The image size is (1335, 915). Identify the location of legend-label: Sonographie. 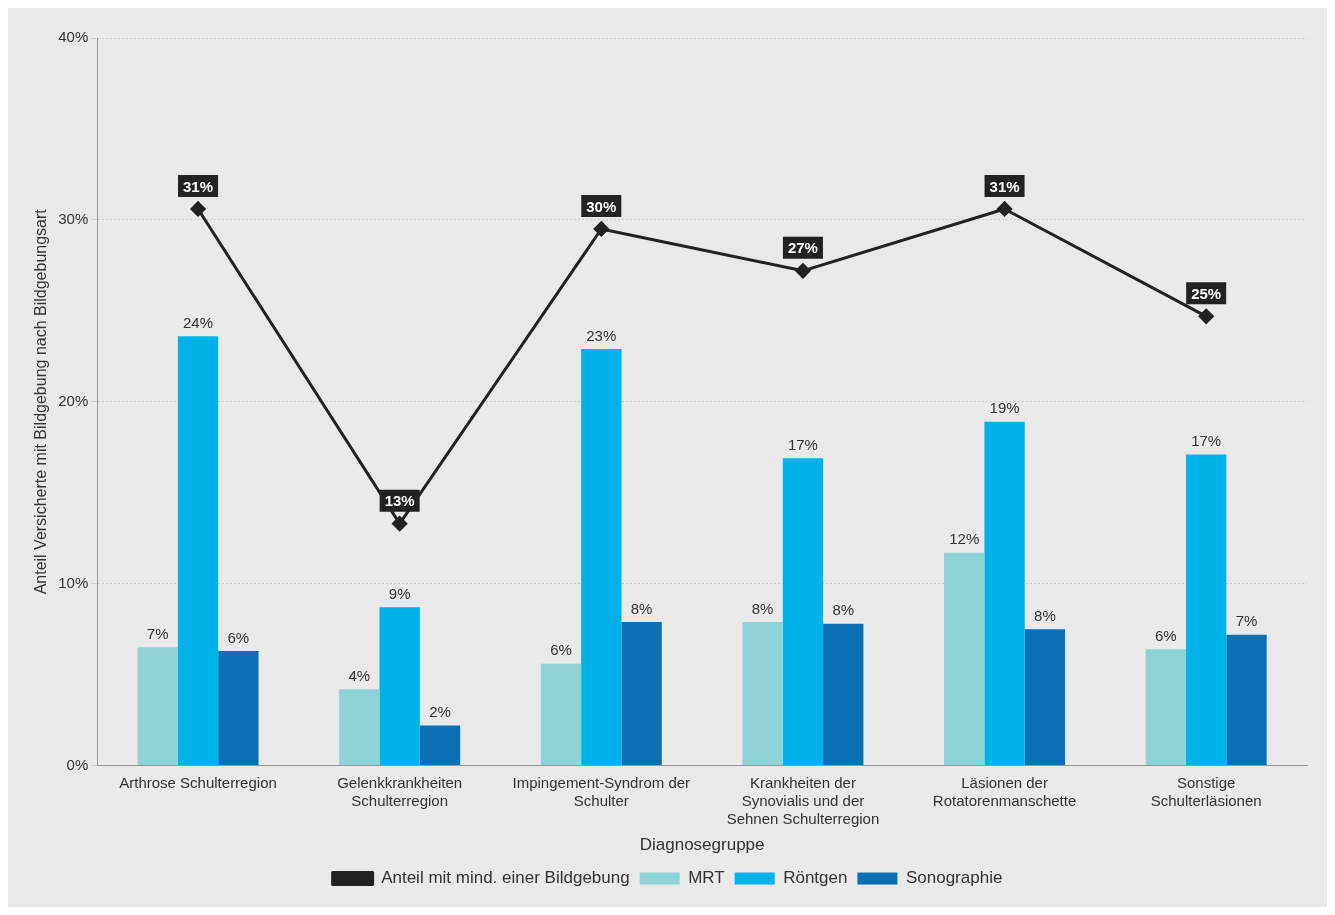
(954, 878).